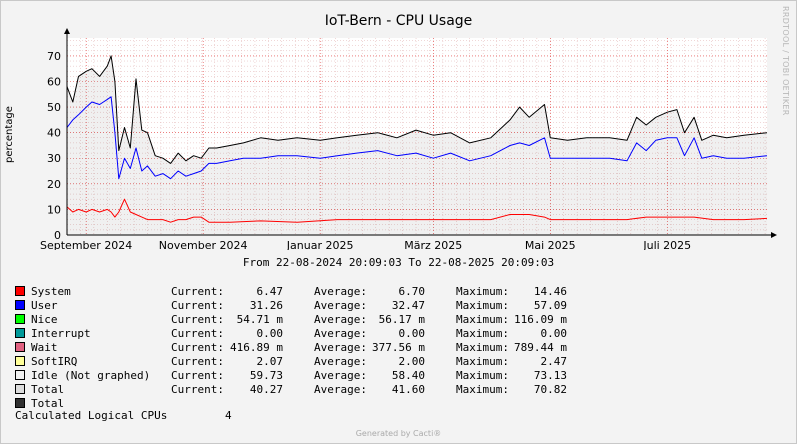  I want to click on legend-label: User, so click(44, 305).